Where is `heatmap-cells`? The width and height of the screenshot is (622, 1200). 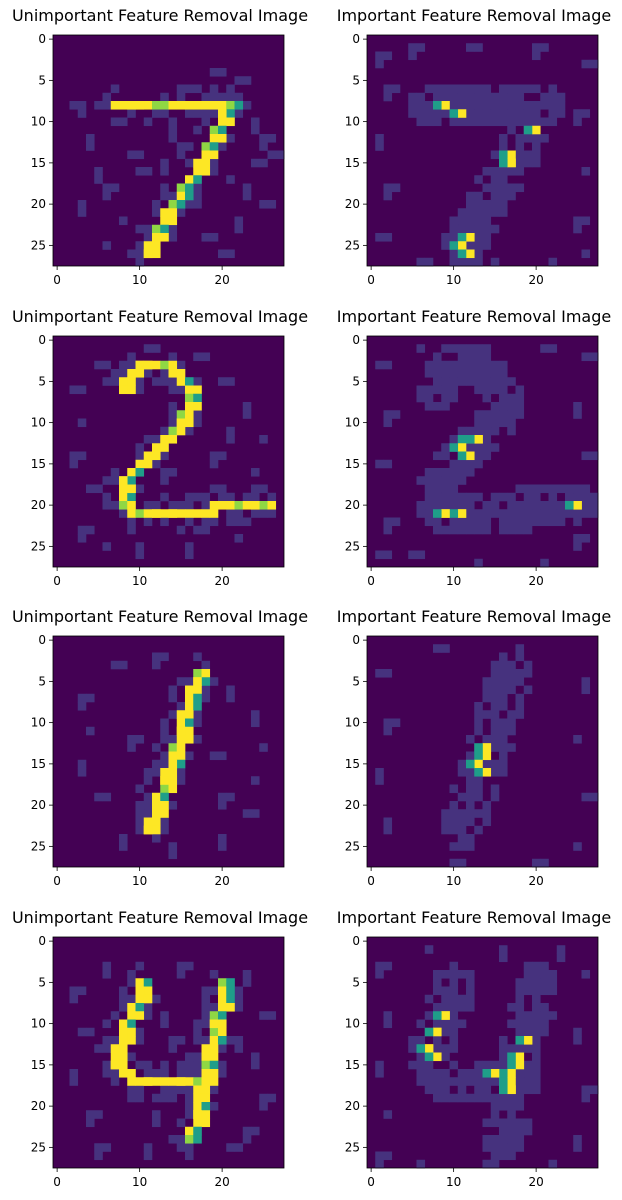 heatmap-cells is located at coordinates (487, 1057).